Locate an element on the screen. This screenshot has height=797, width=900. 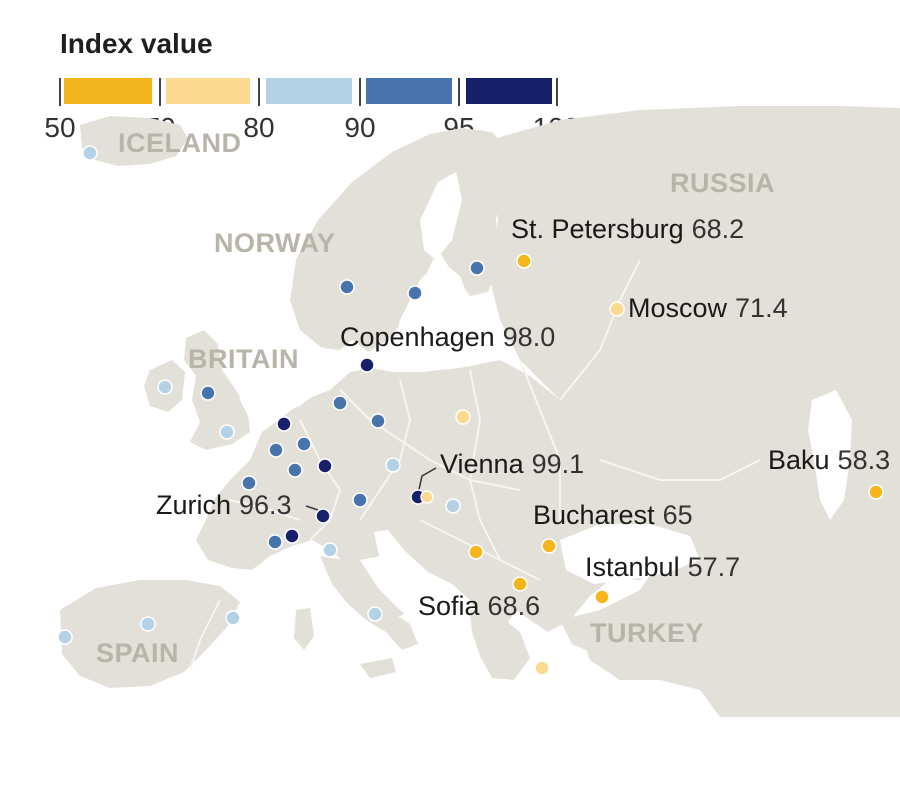
city-dot-zurich is located at coordinates (323, 516).